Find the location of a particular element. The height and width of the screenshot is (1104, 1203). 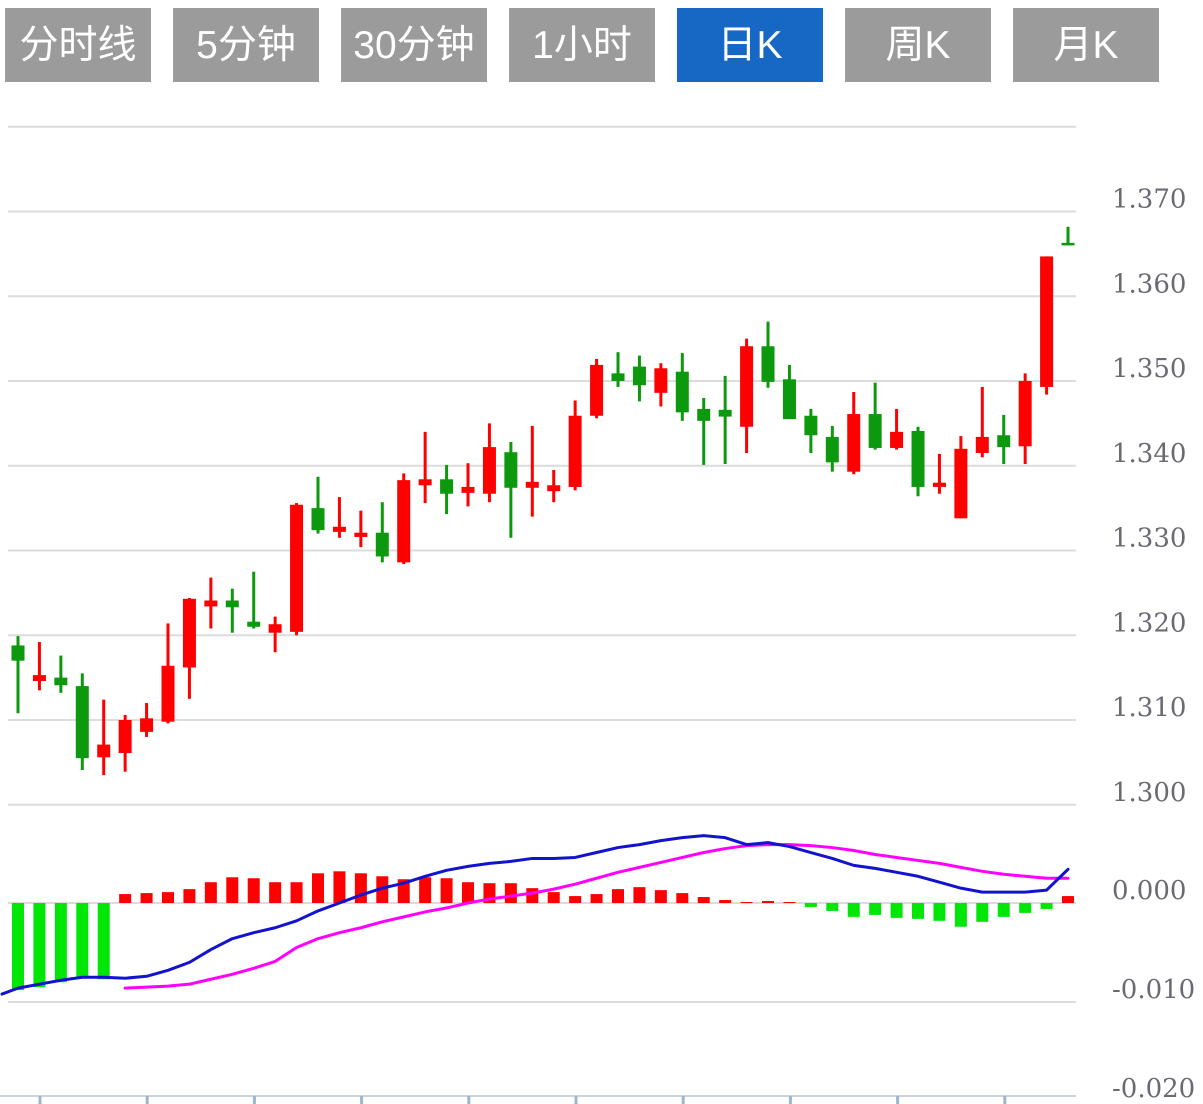

tab-timeline: 分时线 is located at coordinates (78, 45).